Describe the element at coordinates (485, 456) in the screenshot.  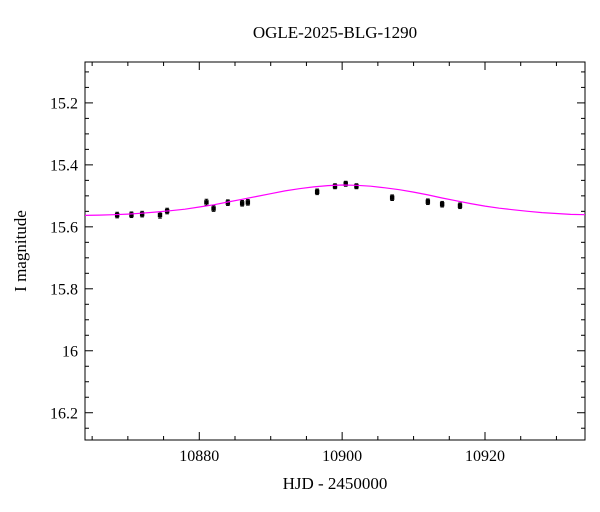
I see `x-tick-label: 10920` at that location.